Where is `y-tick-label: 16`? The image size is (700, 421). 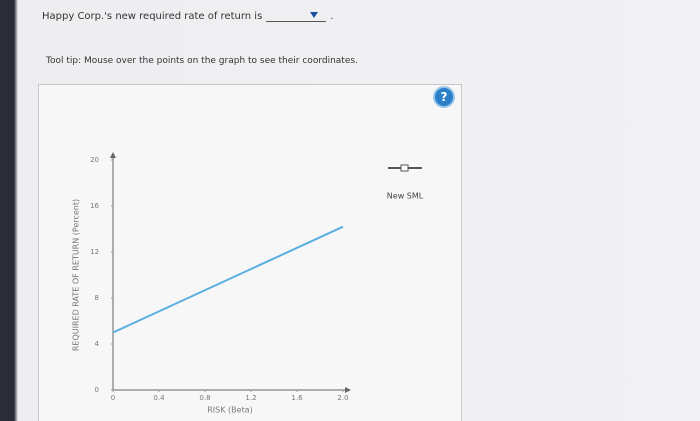
y-tick-label: 16 is located at coordinates (94, 206).